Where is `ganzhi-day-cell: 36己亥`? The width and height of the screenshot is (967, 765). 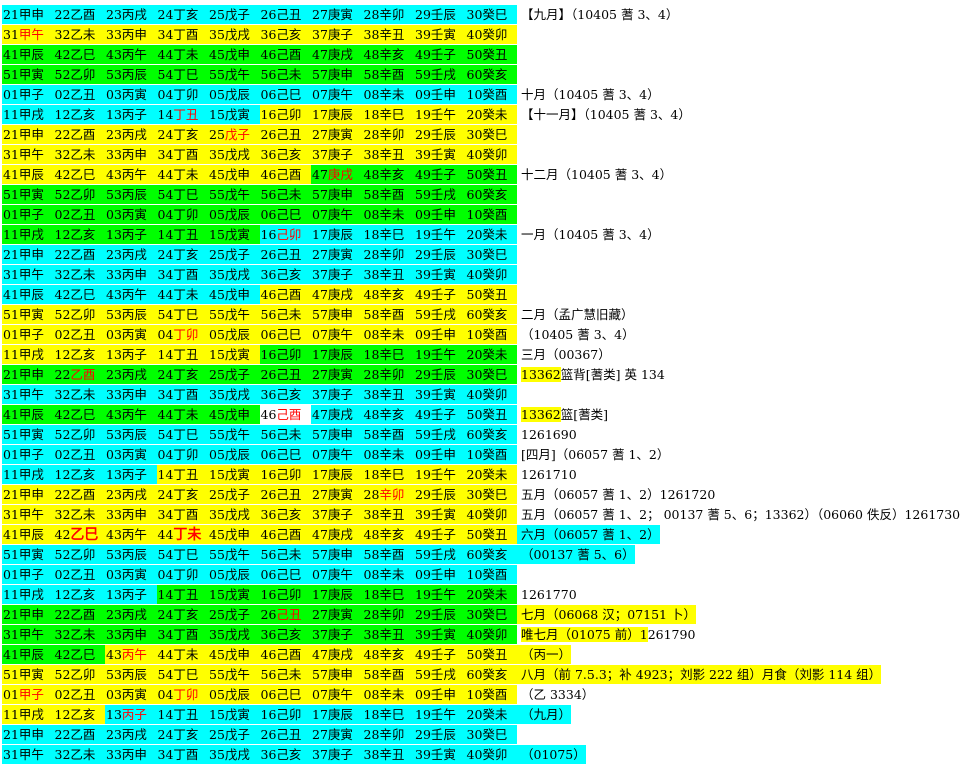 ganzhi-day-cell: 36己亥 is located at coordinates (285, 394).